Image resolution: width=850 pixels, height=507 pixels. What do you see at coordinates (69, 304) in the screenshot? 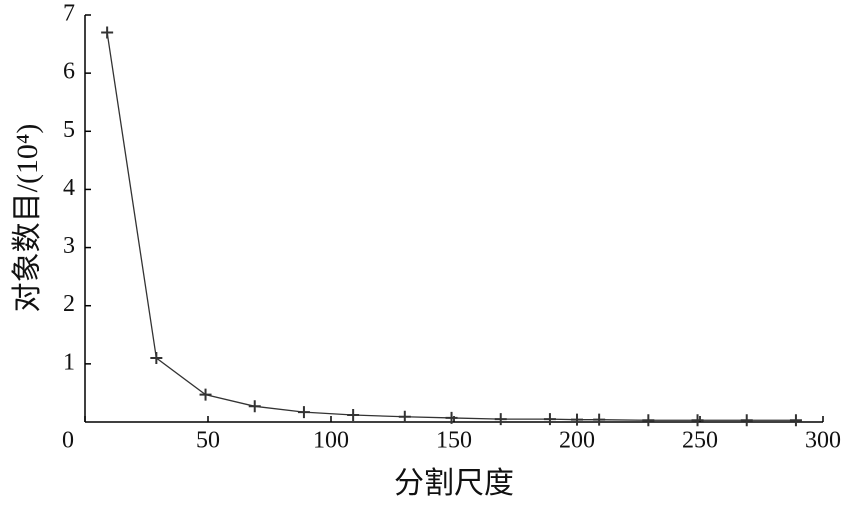
I see `y-tick-label: 2` at bounding box center [69, 304].